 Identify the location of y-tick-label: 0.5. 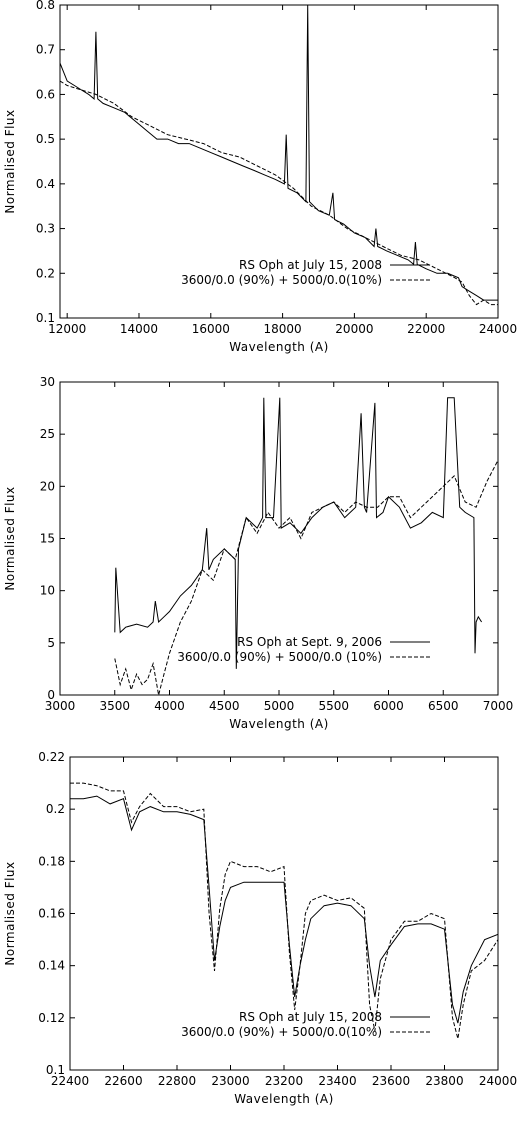
(45, 139).